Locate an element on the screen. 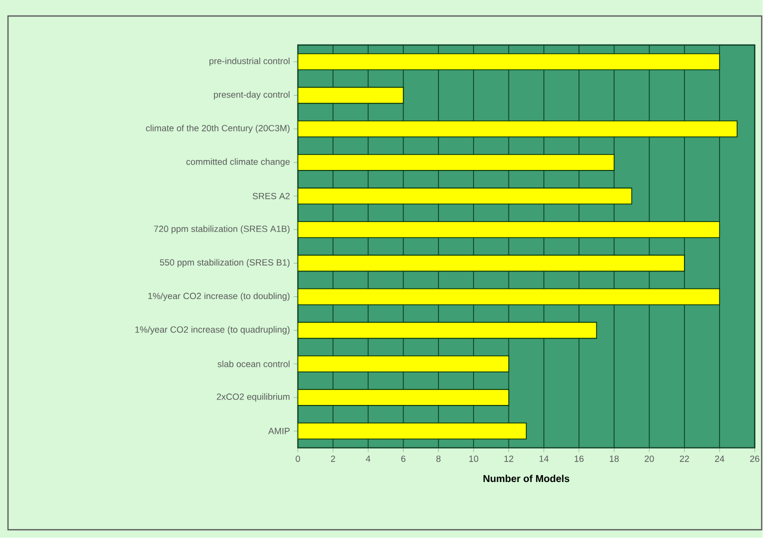 Image resolution: width=763 pixels, height=538 pixels. x-tick-label: 16 is located at coordinates (579, 459).